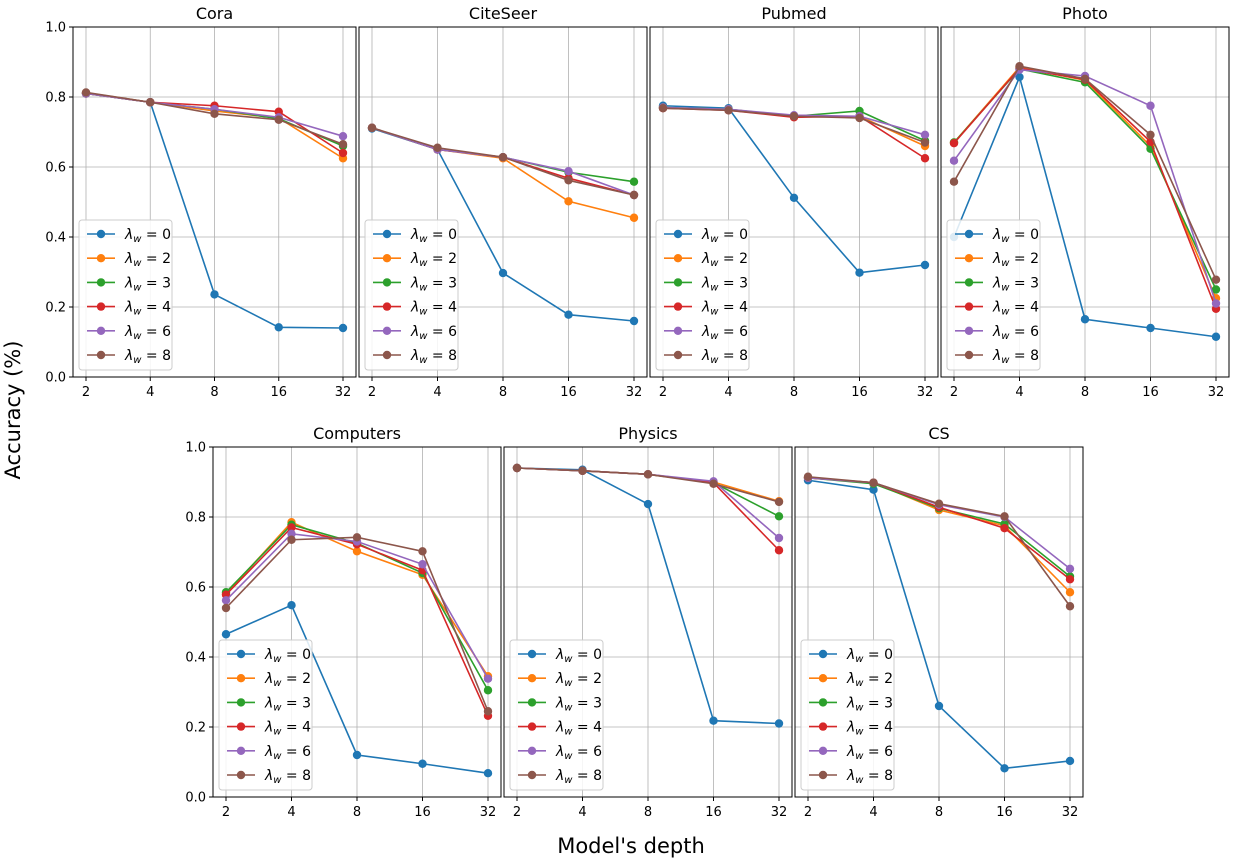 Image resolution: width=1235 pixels, height=862 pixels. I want to click on y-tick-label: 0.4, so click(195, 658).